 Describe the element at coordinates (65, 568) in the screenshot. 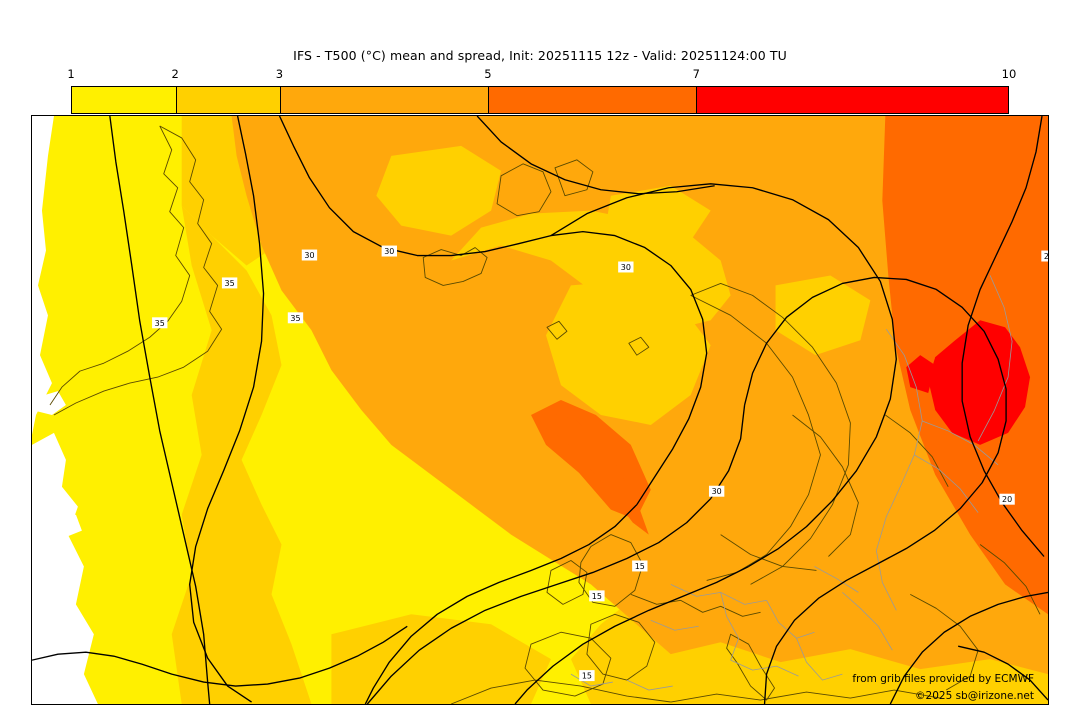

I see `no-data-region-southwest` at that location.